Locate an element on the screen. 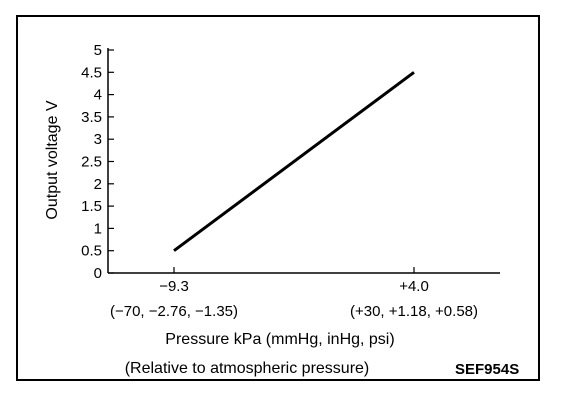  x-axis-label-note: (Relative to atmospheric pressure) is located at coordinates (247, 368).